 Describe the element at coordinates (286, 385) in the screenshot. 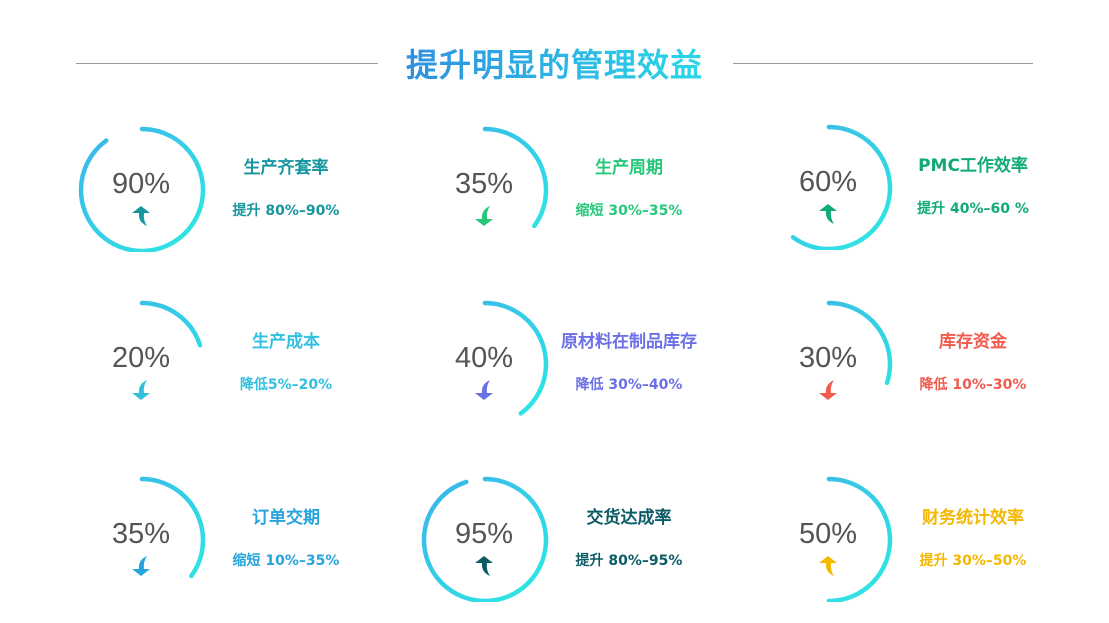

I see `metric-detail: 降低5%–20%` at that location.